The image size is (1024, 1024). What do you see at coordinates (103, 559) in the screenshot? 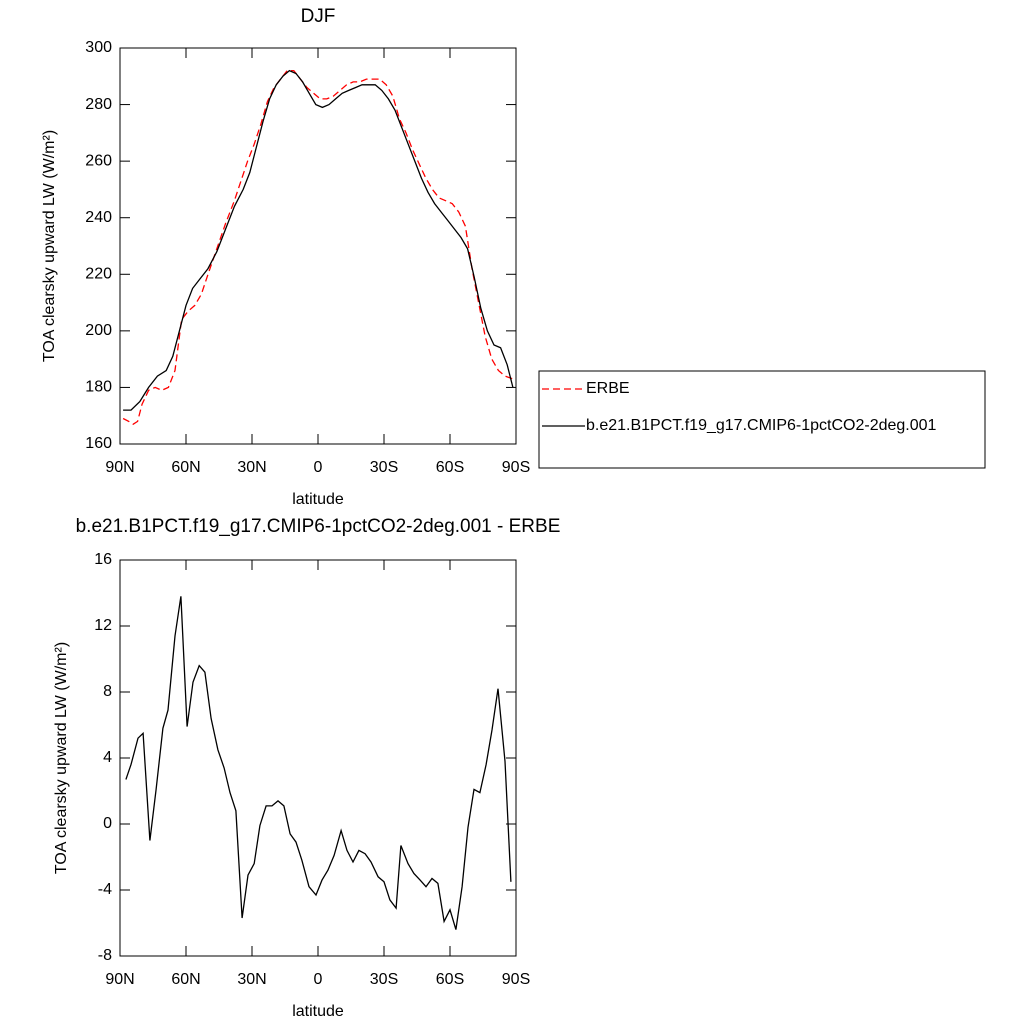
I see `y-tick-label: 16` at bounding box center [103, 559].